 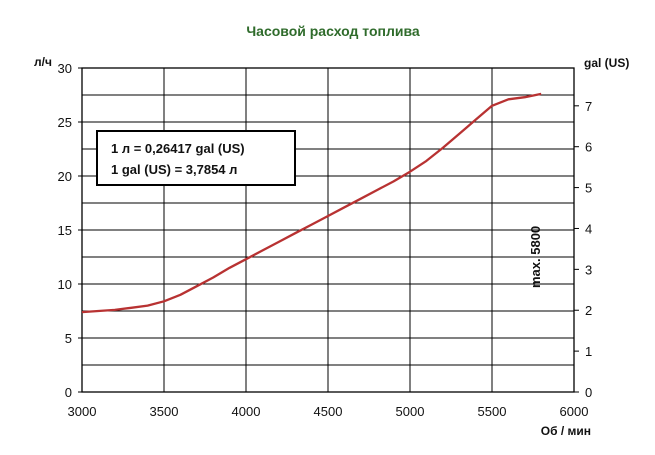 What do you see at coordinates (68, 392) in the screenshot?
I see `y-left-tick-label: 0` at bounding box center [68, 392].